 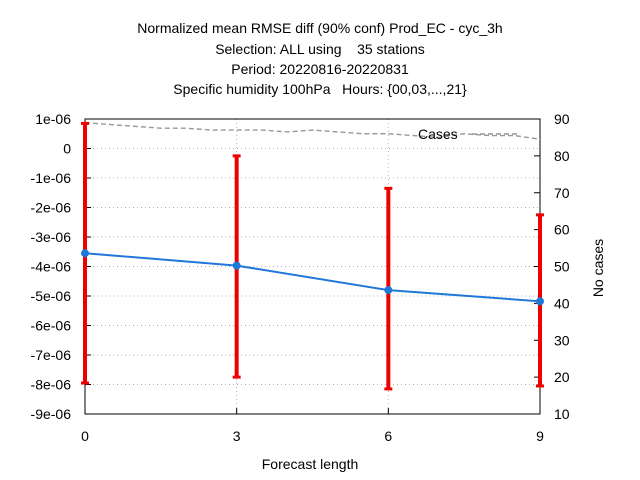 I want to click on y-tick-label: -1e-06, so click(x=51, y=178).